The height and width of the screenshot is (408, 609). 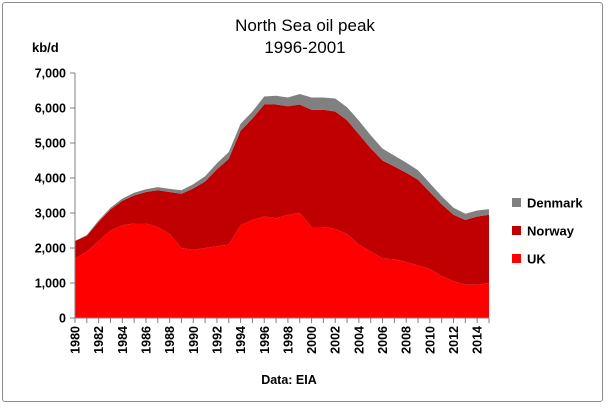 What do you see at coordinates (99, 340) in the screenshot?
I see `x-tick-label: 1982` at bounding box center [99, 340].